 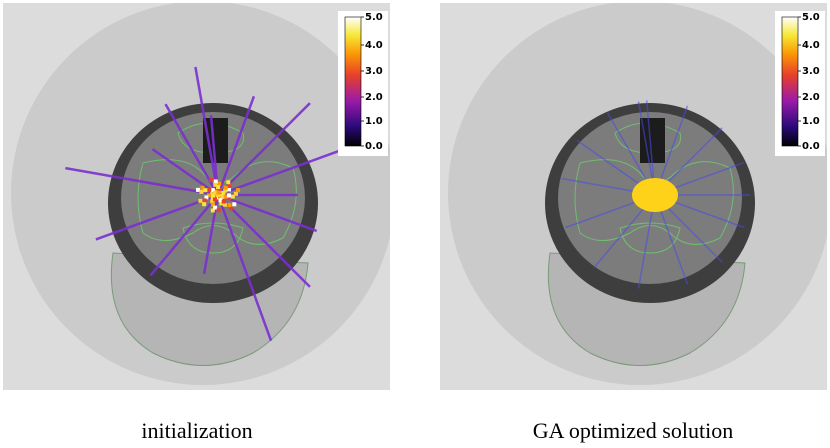 What do you see at coordinates (633, 430) in the screenshot?
I see `caption: GA optimized solution` at bounding box center [633, 430].